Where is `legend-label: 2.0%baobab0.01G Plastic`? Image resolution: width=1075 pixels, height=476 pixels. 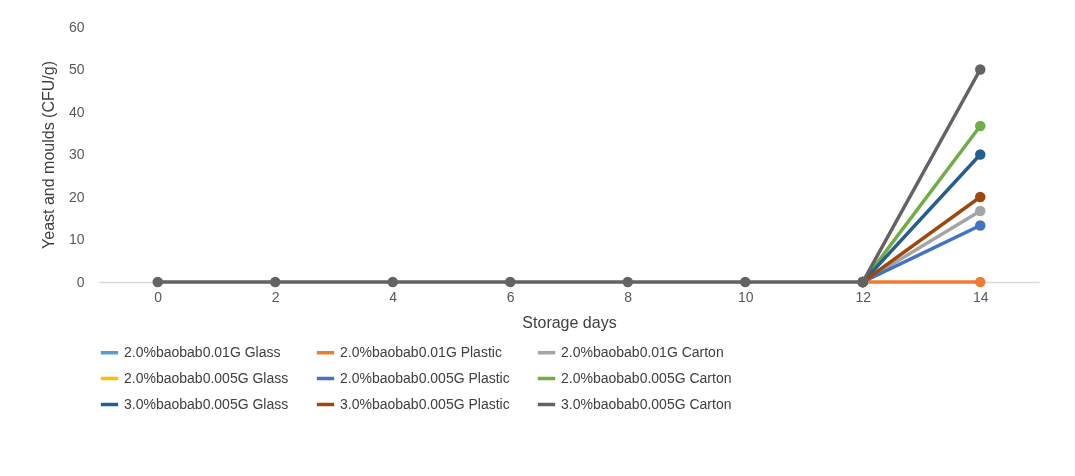
legend-label: 2.0%baobab0.01G Plastic is located at coordinates (421, 351).